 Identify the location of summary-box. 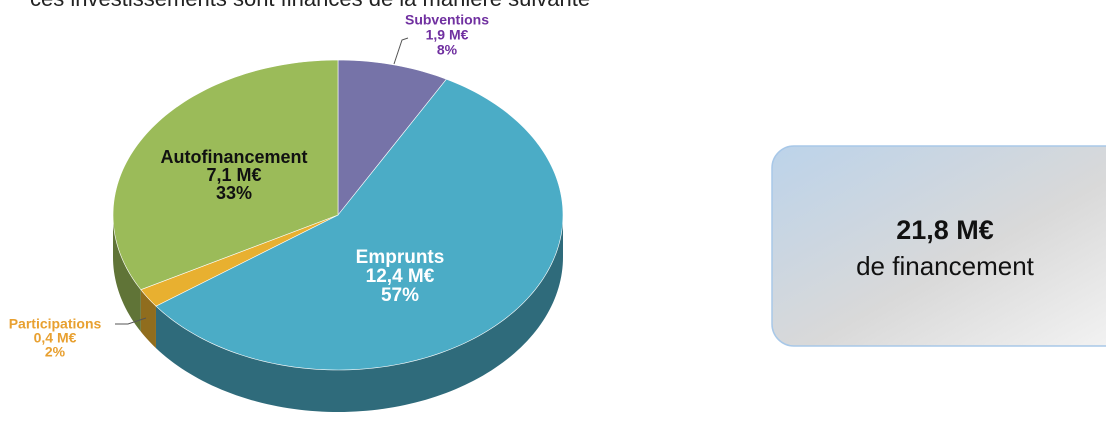
(938, 246).